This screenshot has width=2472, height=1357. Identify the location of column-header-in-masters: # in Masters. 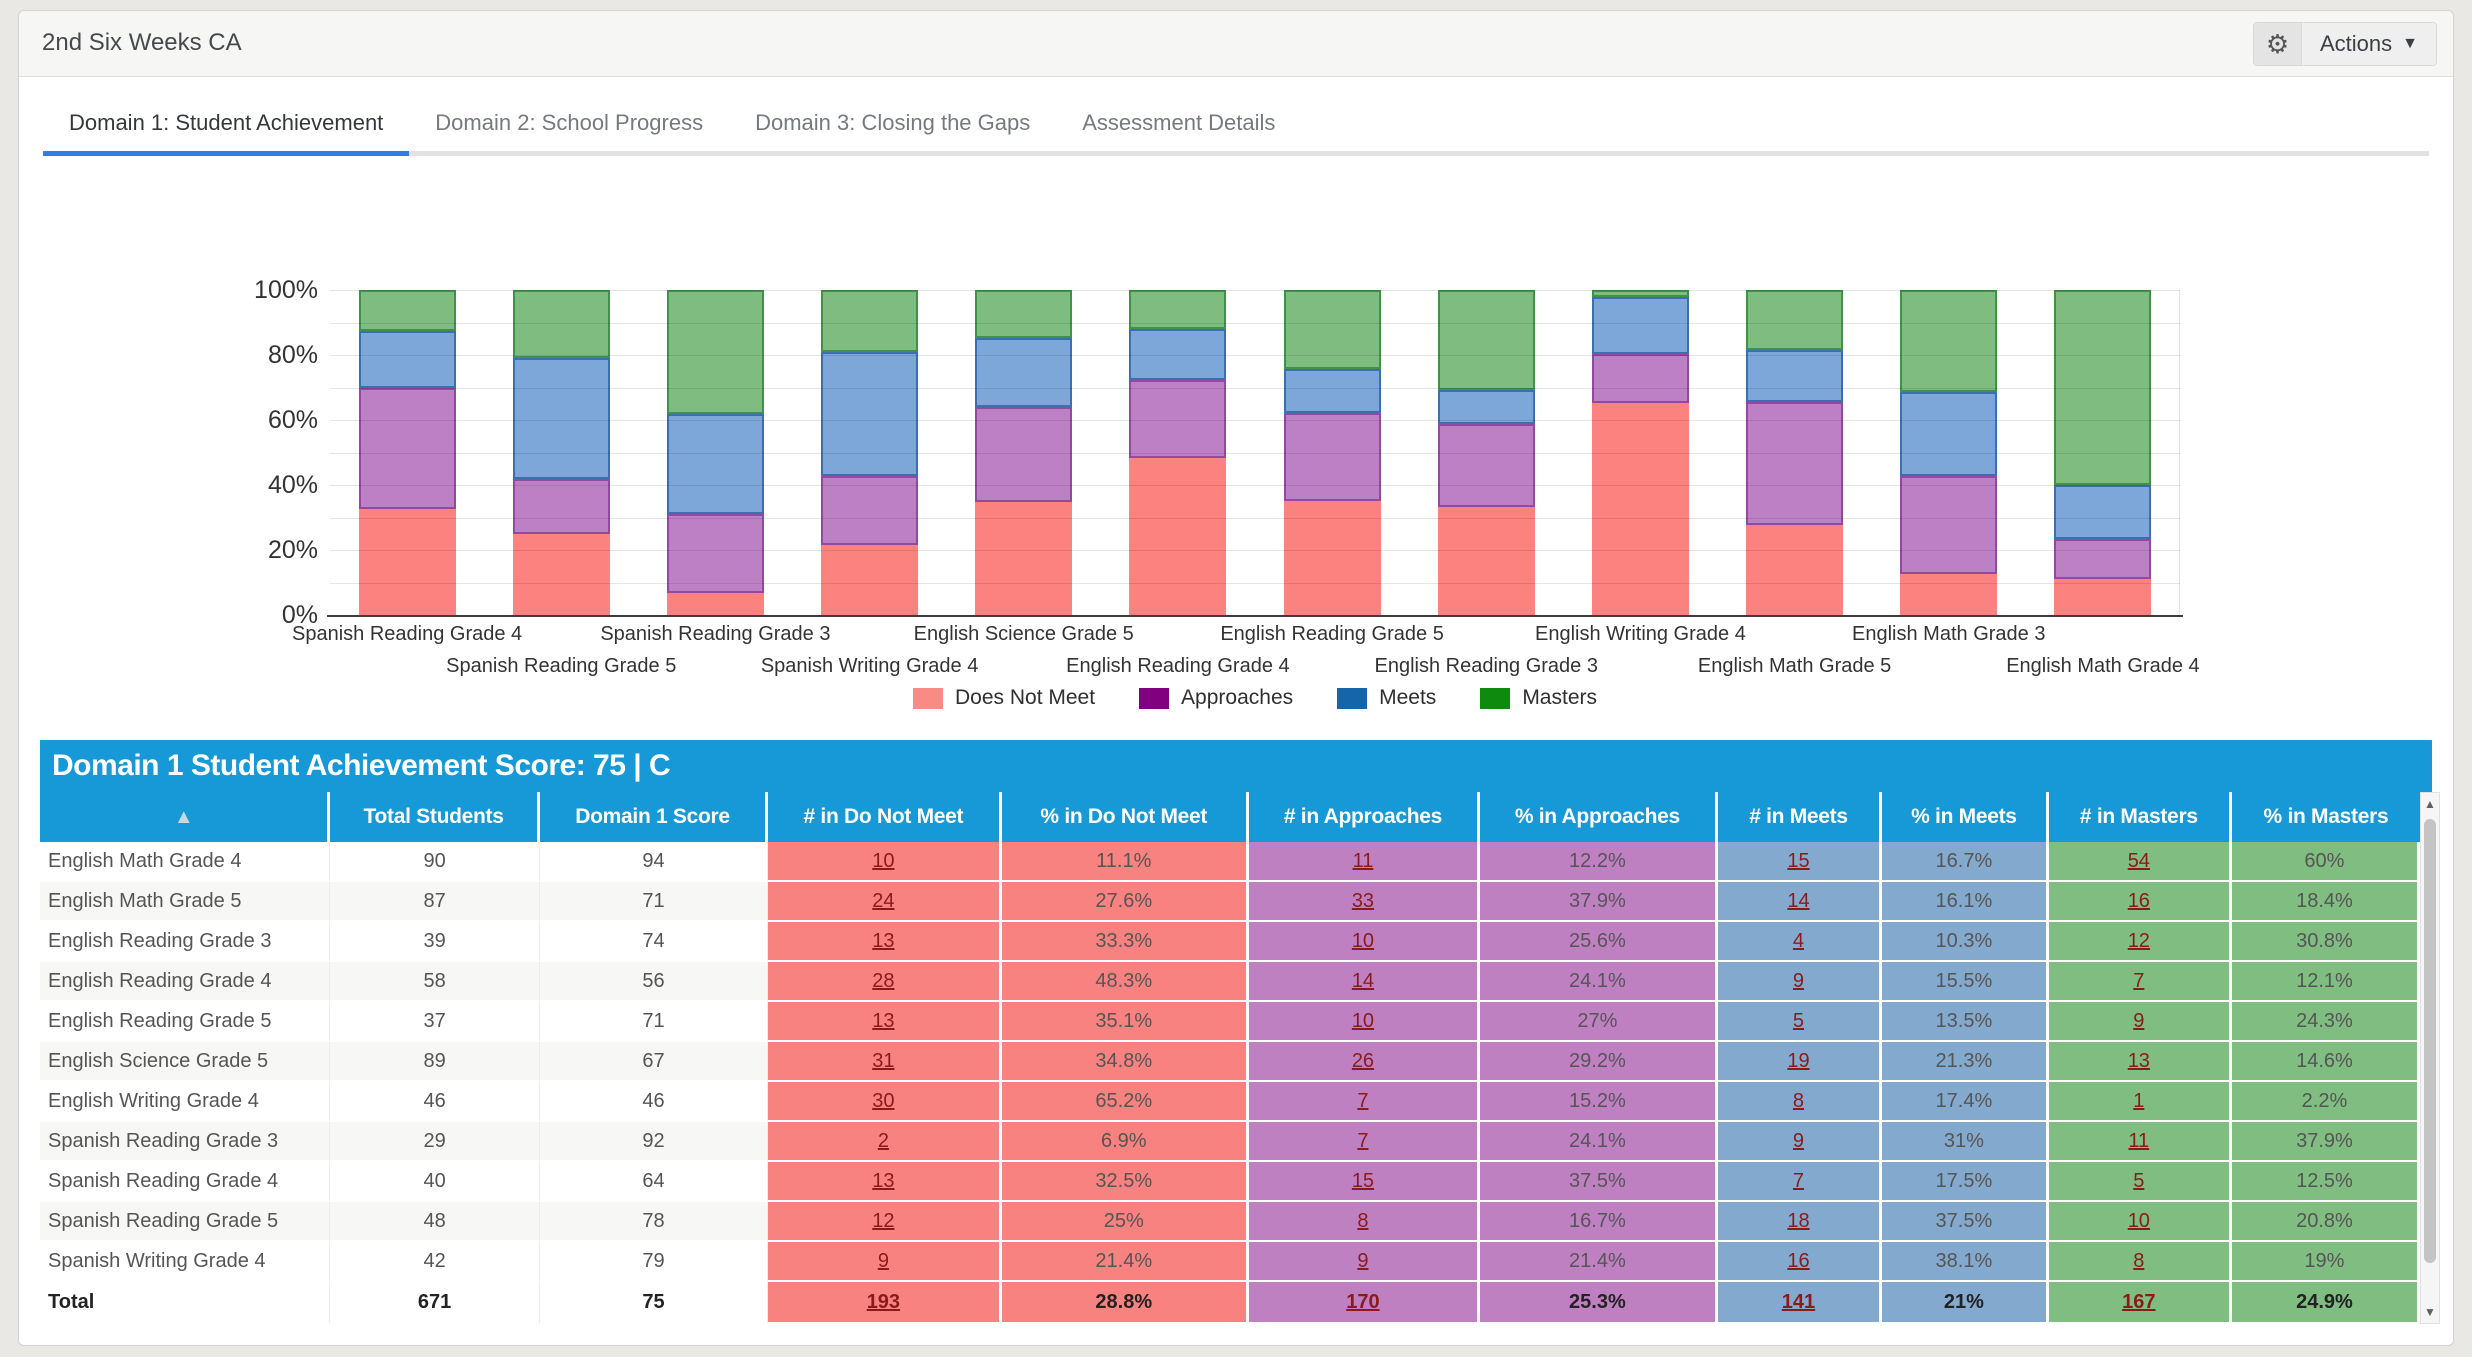
(2140, 817).